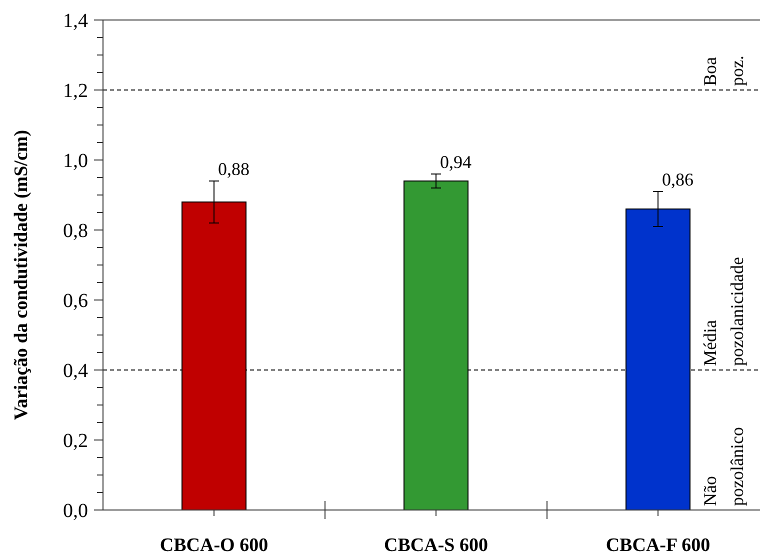 Image resolution: width=760 pixels, height=555 pixels. What do you see at coordinates (214, 545) in the screenshot?
I see `x-tick-label: CBCA-O 600` at bounding box center [214, 545].